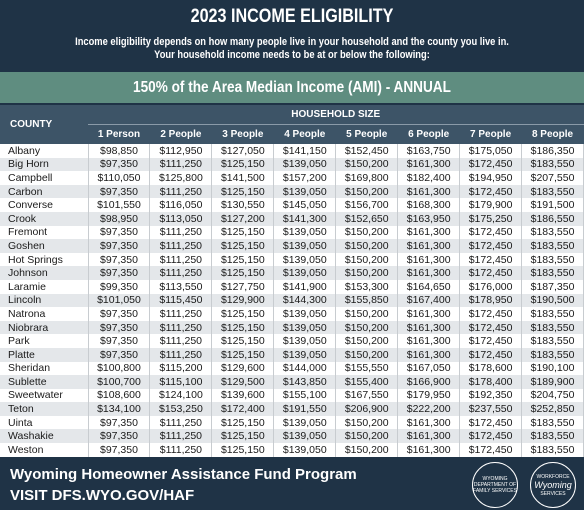 This screenshot has height=510, width=584. I want to click on income-limit: $179,950, so click(429, 395).